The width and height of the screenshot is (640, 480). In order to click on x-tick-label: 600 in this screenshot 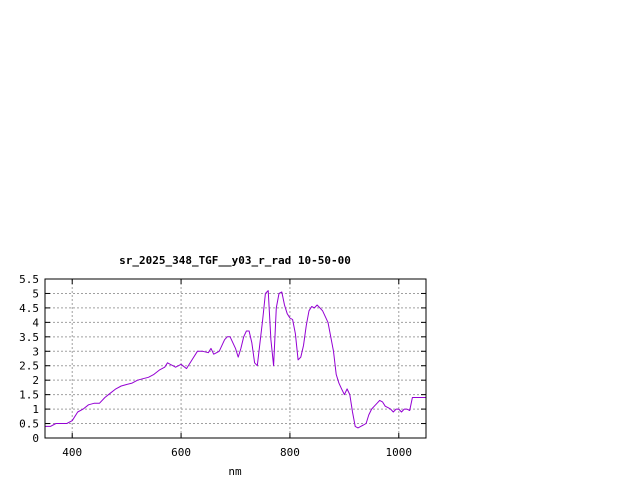, I will do `click(181, 452)`.